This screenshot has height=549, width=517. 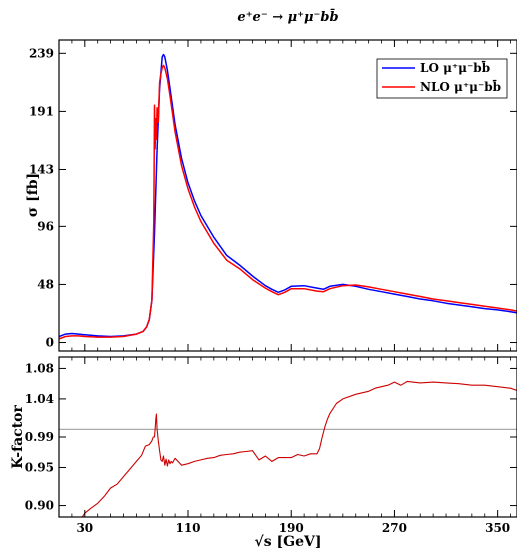 I want to click on y-axis-title-k-factor: K-factor, so click(x=18, y=437).